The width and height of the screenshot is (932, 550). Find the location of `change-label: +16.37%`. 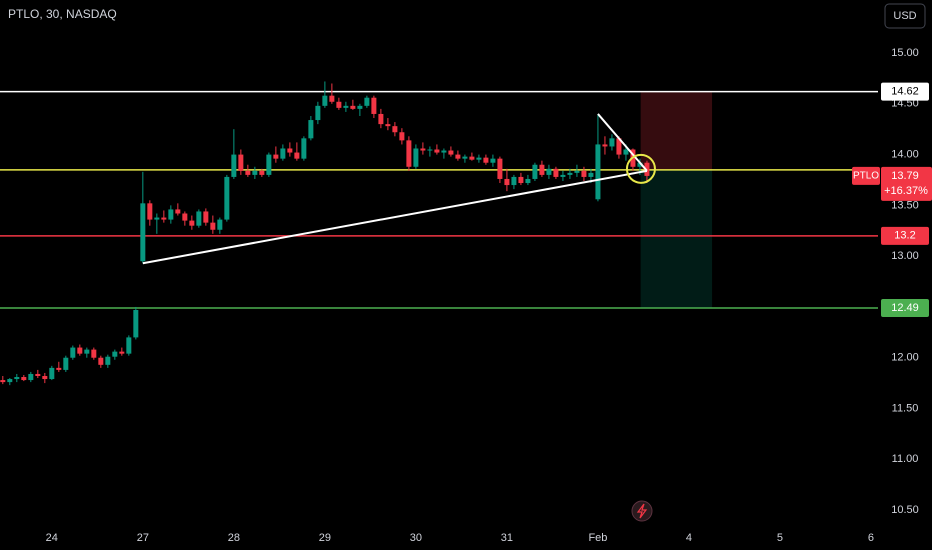

change-label: +16.37% is located at coordinates (906, 191).